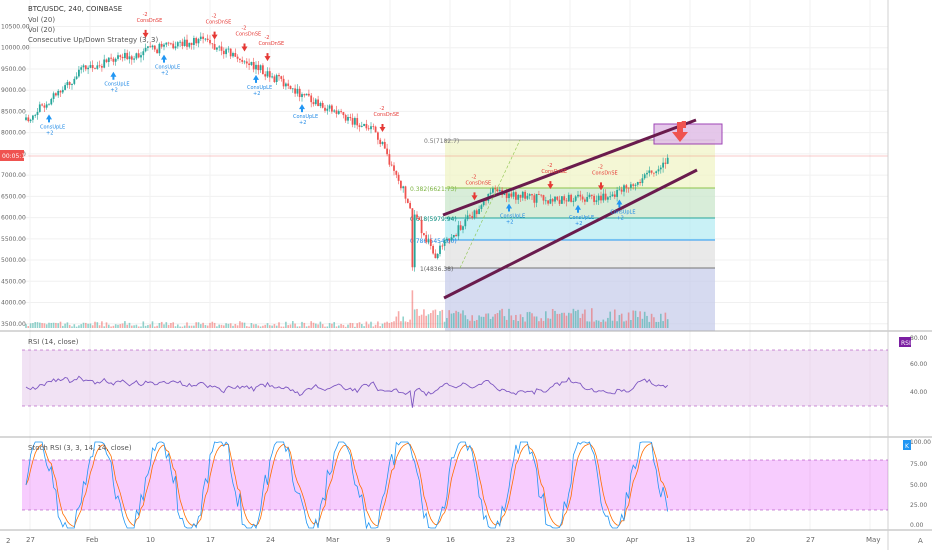  I want to click on legend-symbol: BTC/USDC, 240, COINBASE, so click(75, 9).